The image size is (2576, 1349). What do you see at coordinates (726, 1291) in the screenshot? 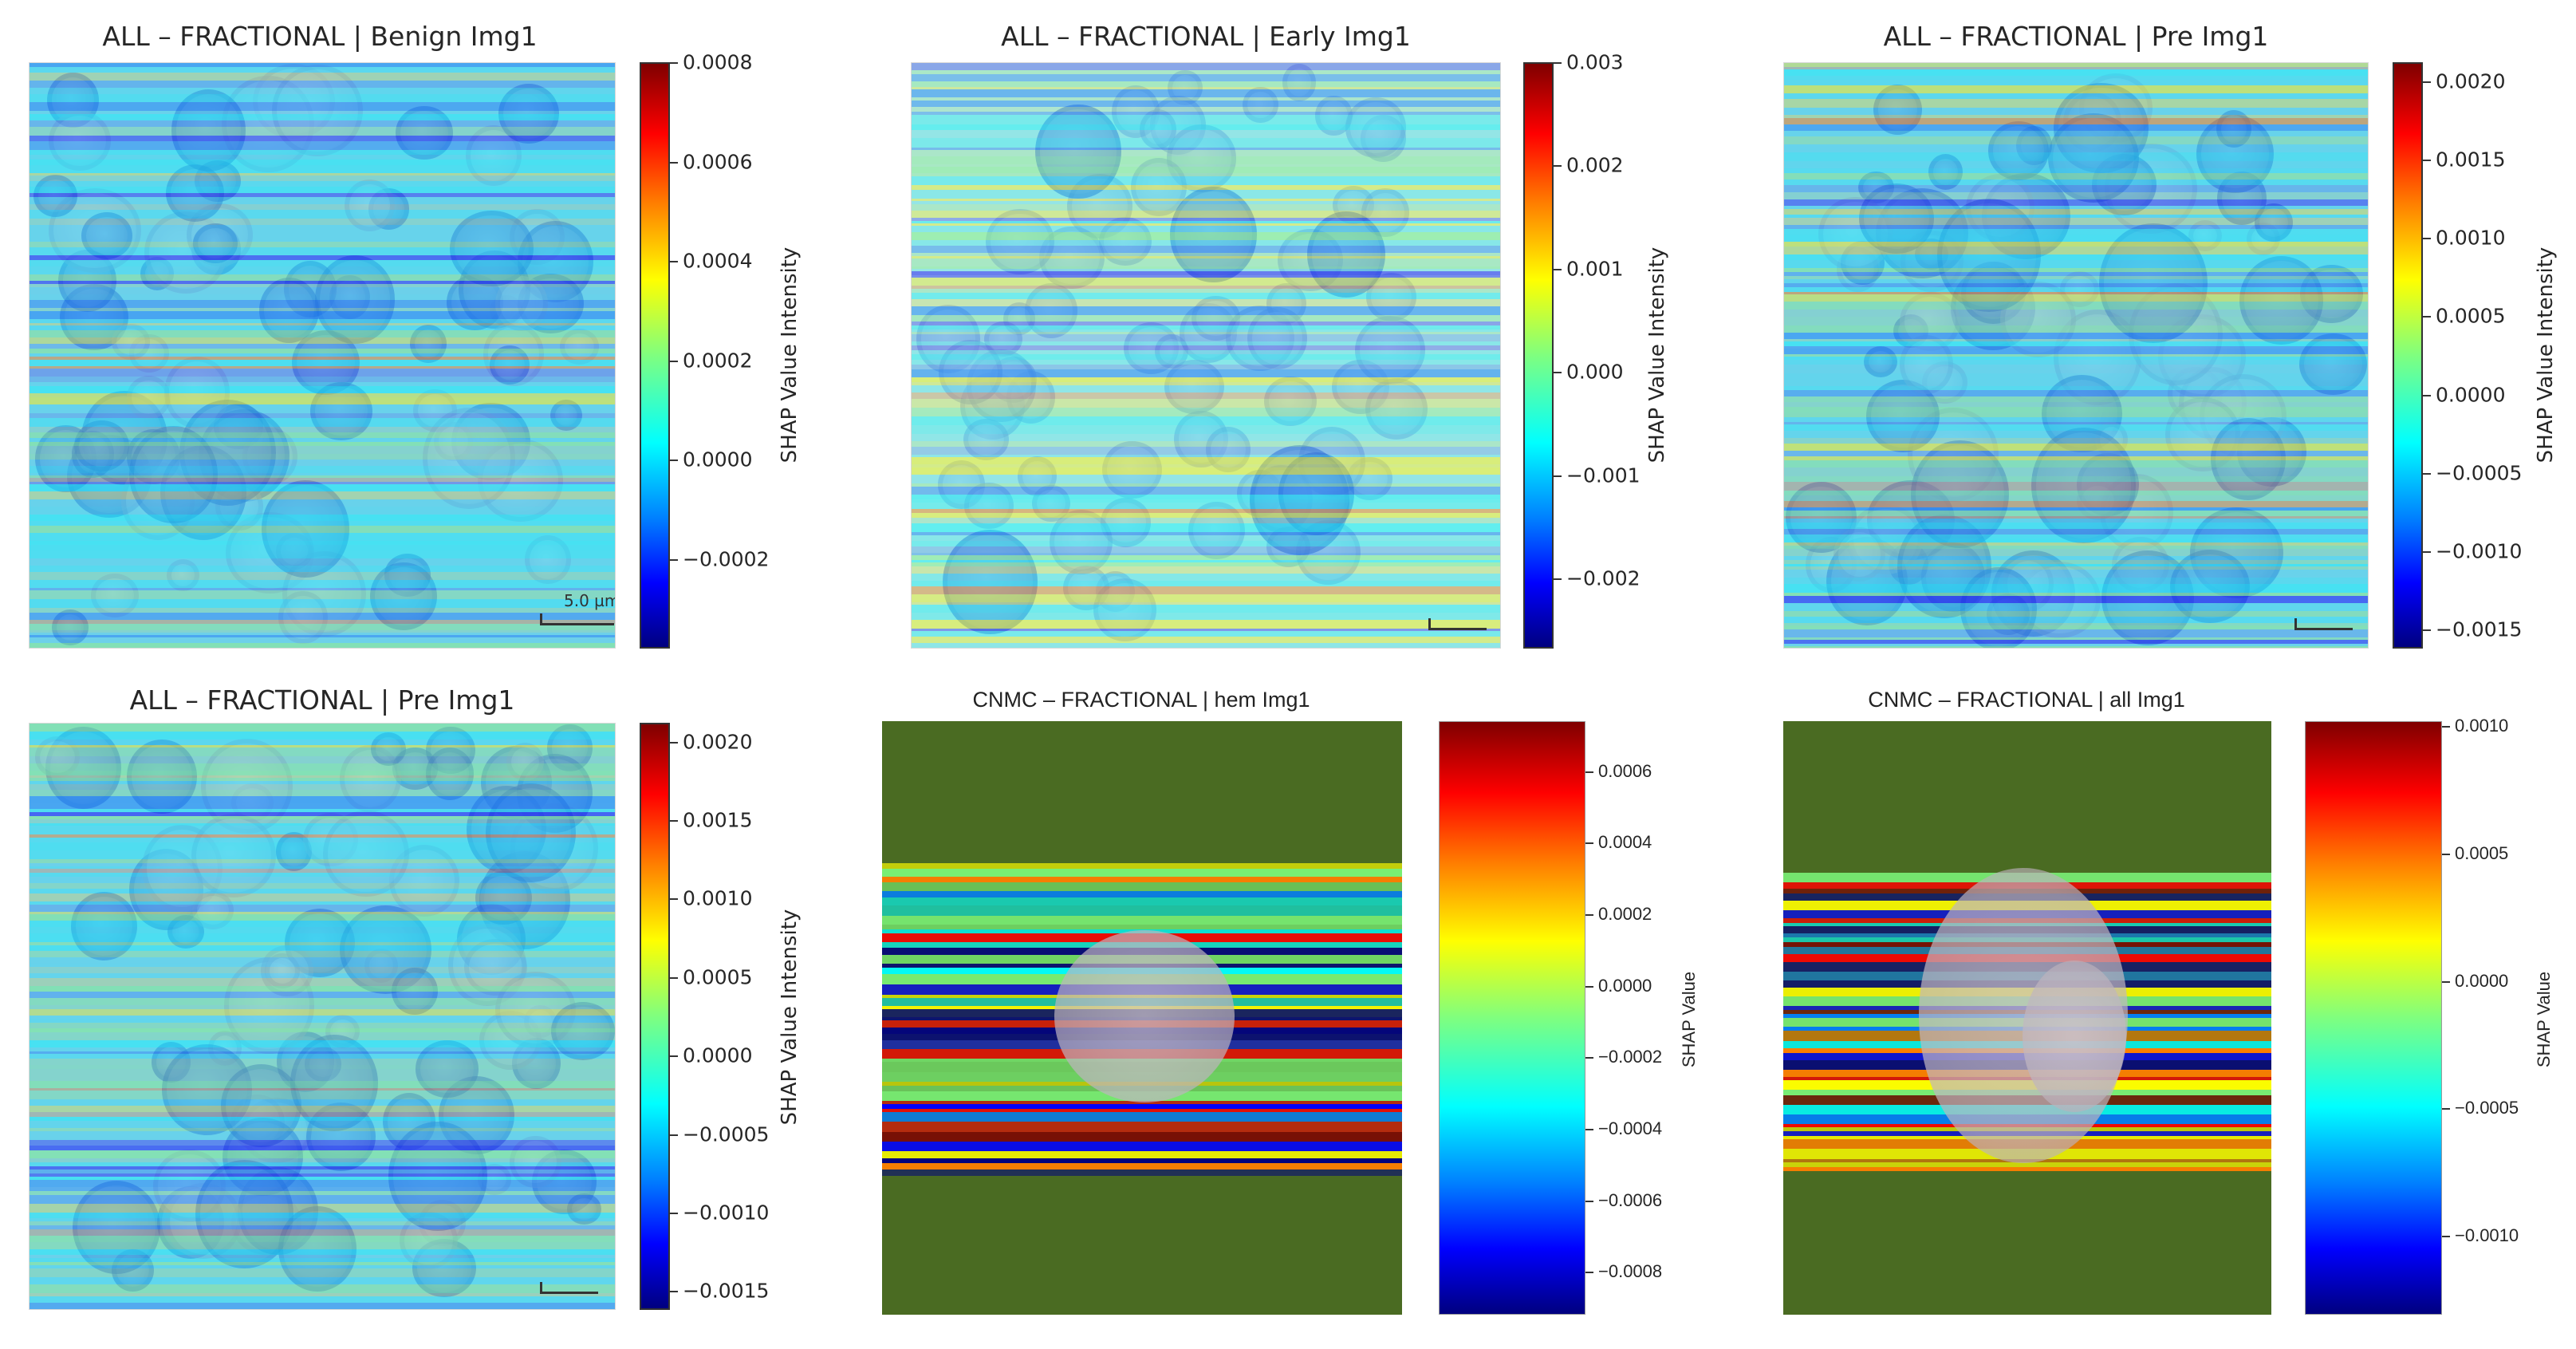
I see `colorbar-tick-label: −0.0015` at bounding box center [726, 1291].